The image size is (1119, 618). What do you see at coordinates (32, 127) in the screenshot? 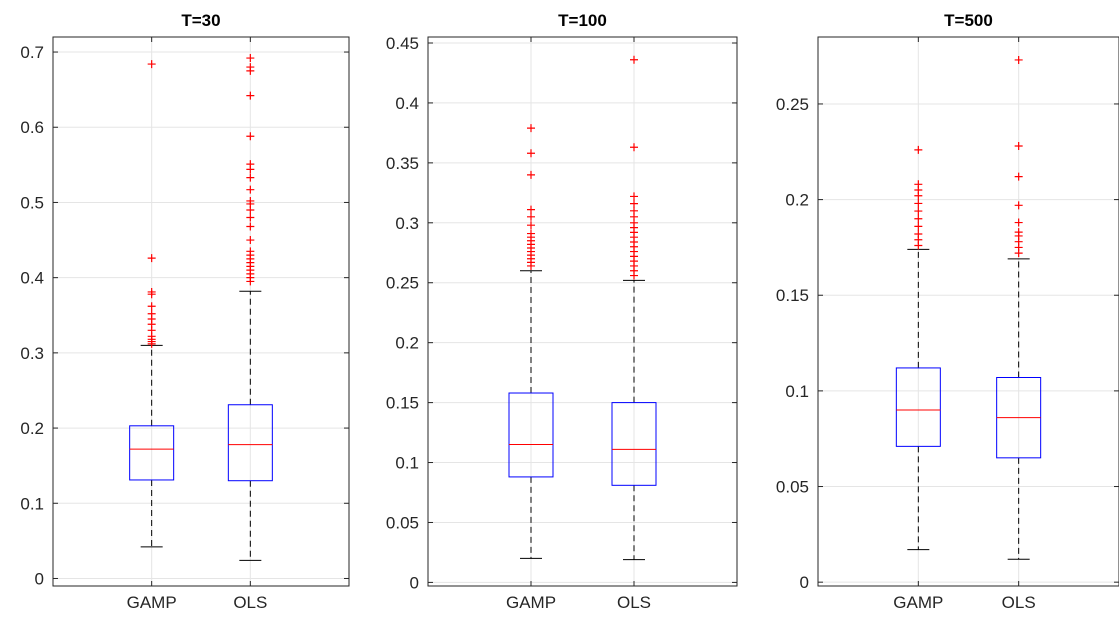
I see `y-tick-label: 0.6` at bounding box center [32, 127].